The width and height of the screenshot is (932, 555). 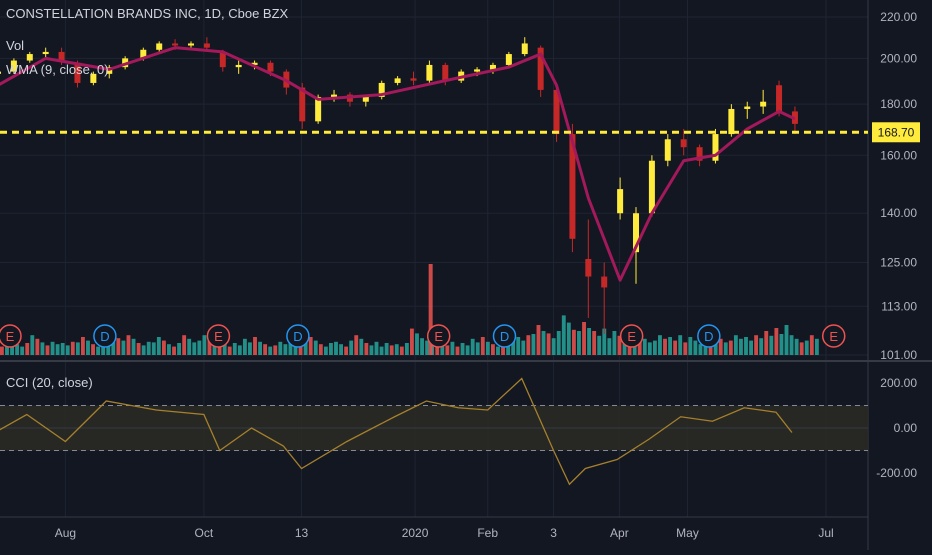 I want to click on vol-legend: Vol, so click(x=15, y=45).